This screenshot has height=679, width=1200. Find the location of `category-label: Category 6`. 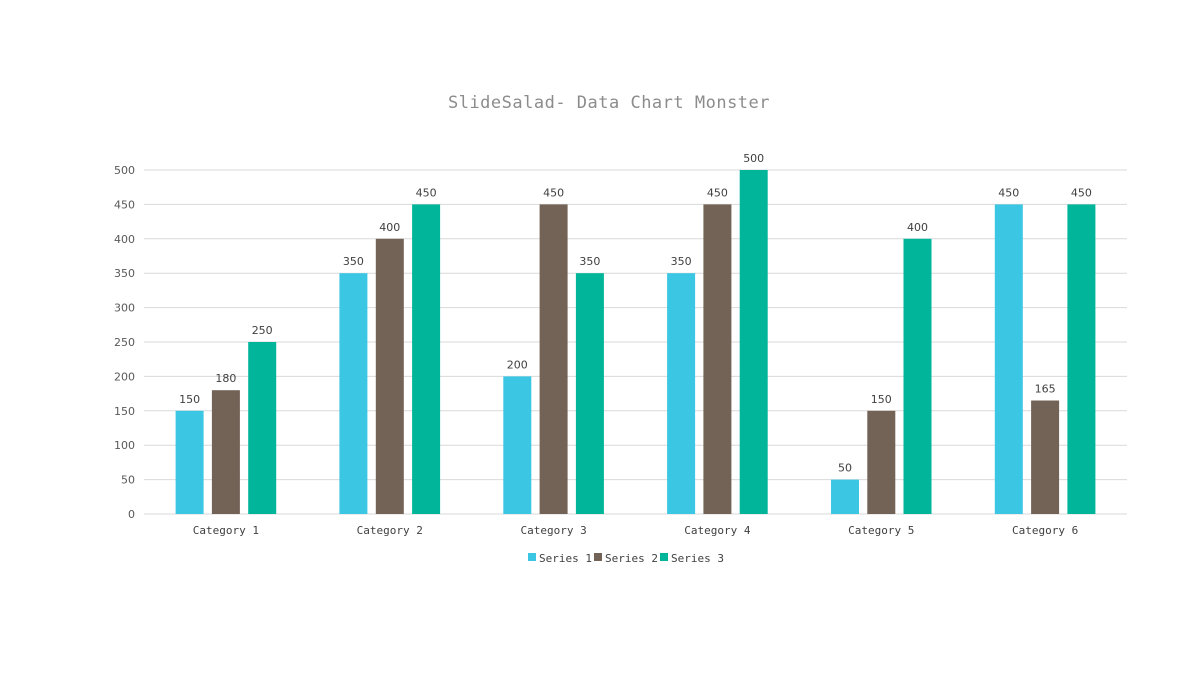

category-label: Category 6 is located at coordinates (1045, 530).